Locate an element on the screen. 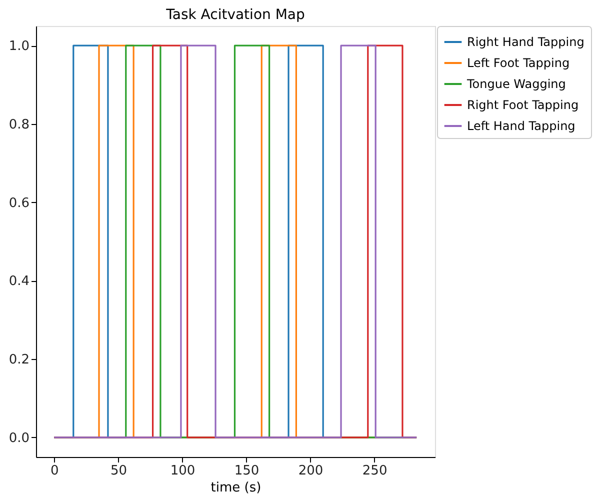 This screenshot has height=502, width=600. x-tick-label: 50 is located at coordinates (118, 471).